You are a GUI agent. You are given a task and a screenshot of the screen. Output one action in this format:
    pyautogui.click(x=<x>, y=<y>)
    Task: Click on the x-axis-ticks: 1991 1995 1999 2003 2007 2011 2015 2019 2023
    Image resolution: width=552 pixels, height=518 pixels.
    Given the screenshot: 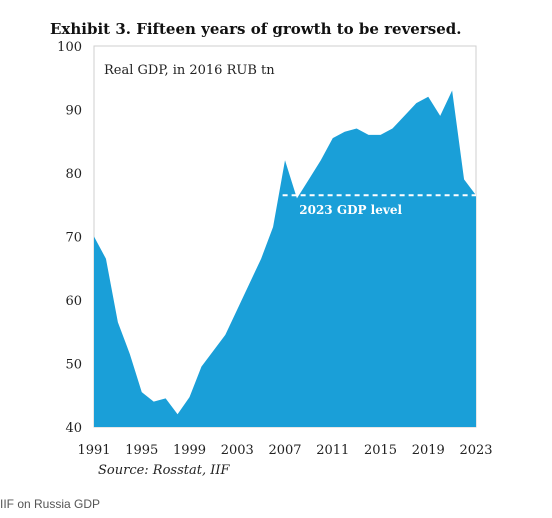 What is the action you would take?
    pyautogui.click(x=284, y=450)
    